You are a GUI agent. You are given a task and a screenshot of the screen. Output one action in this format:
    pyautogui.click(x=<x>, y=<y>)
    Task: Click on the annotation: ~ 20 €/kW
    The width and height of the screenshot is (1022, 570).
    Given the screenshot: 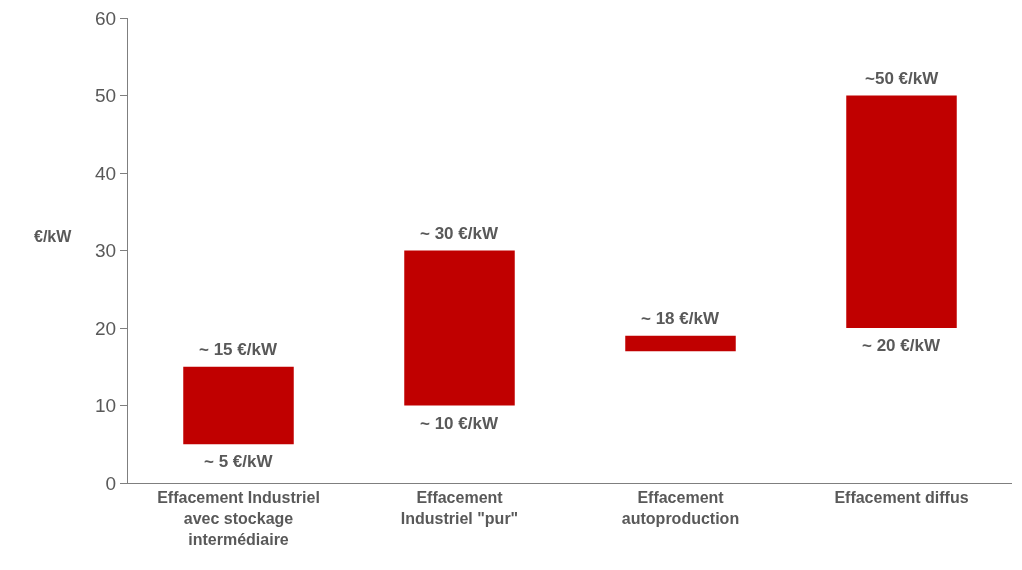 What is the action you would take?
    pyautogui.click(x=901, y=345)
    